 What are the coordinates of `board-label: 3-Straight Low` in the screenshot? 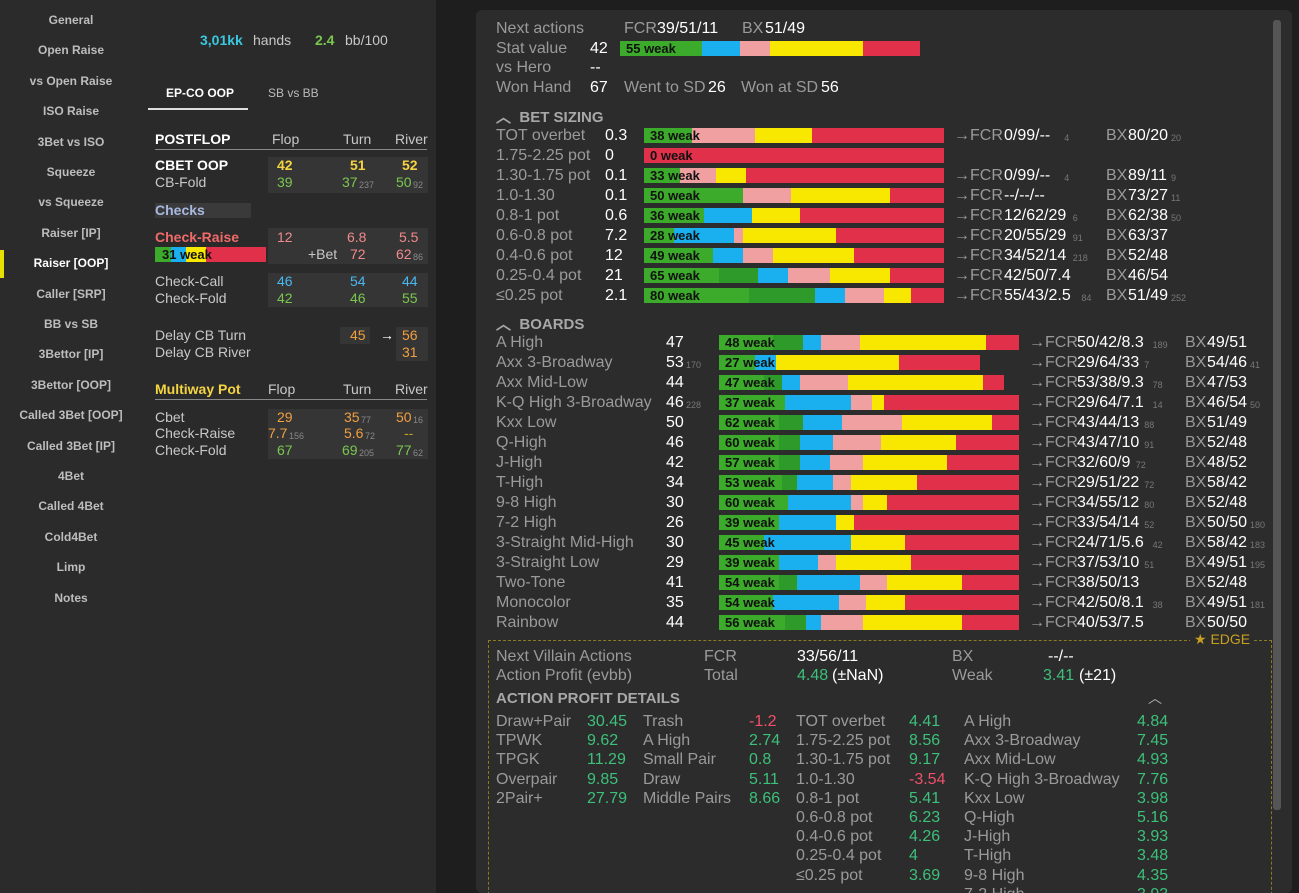 It's located at (548, 562).